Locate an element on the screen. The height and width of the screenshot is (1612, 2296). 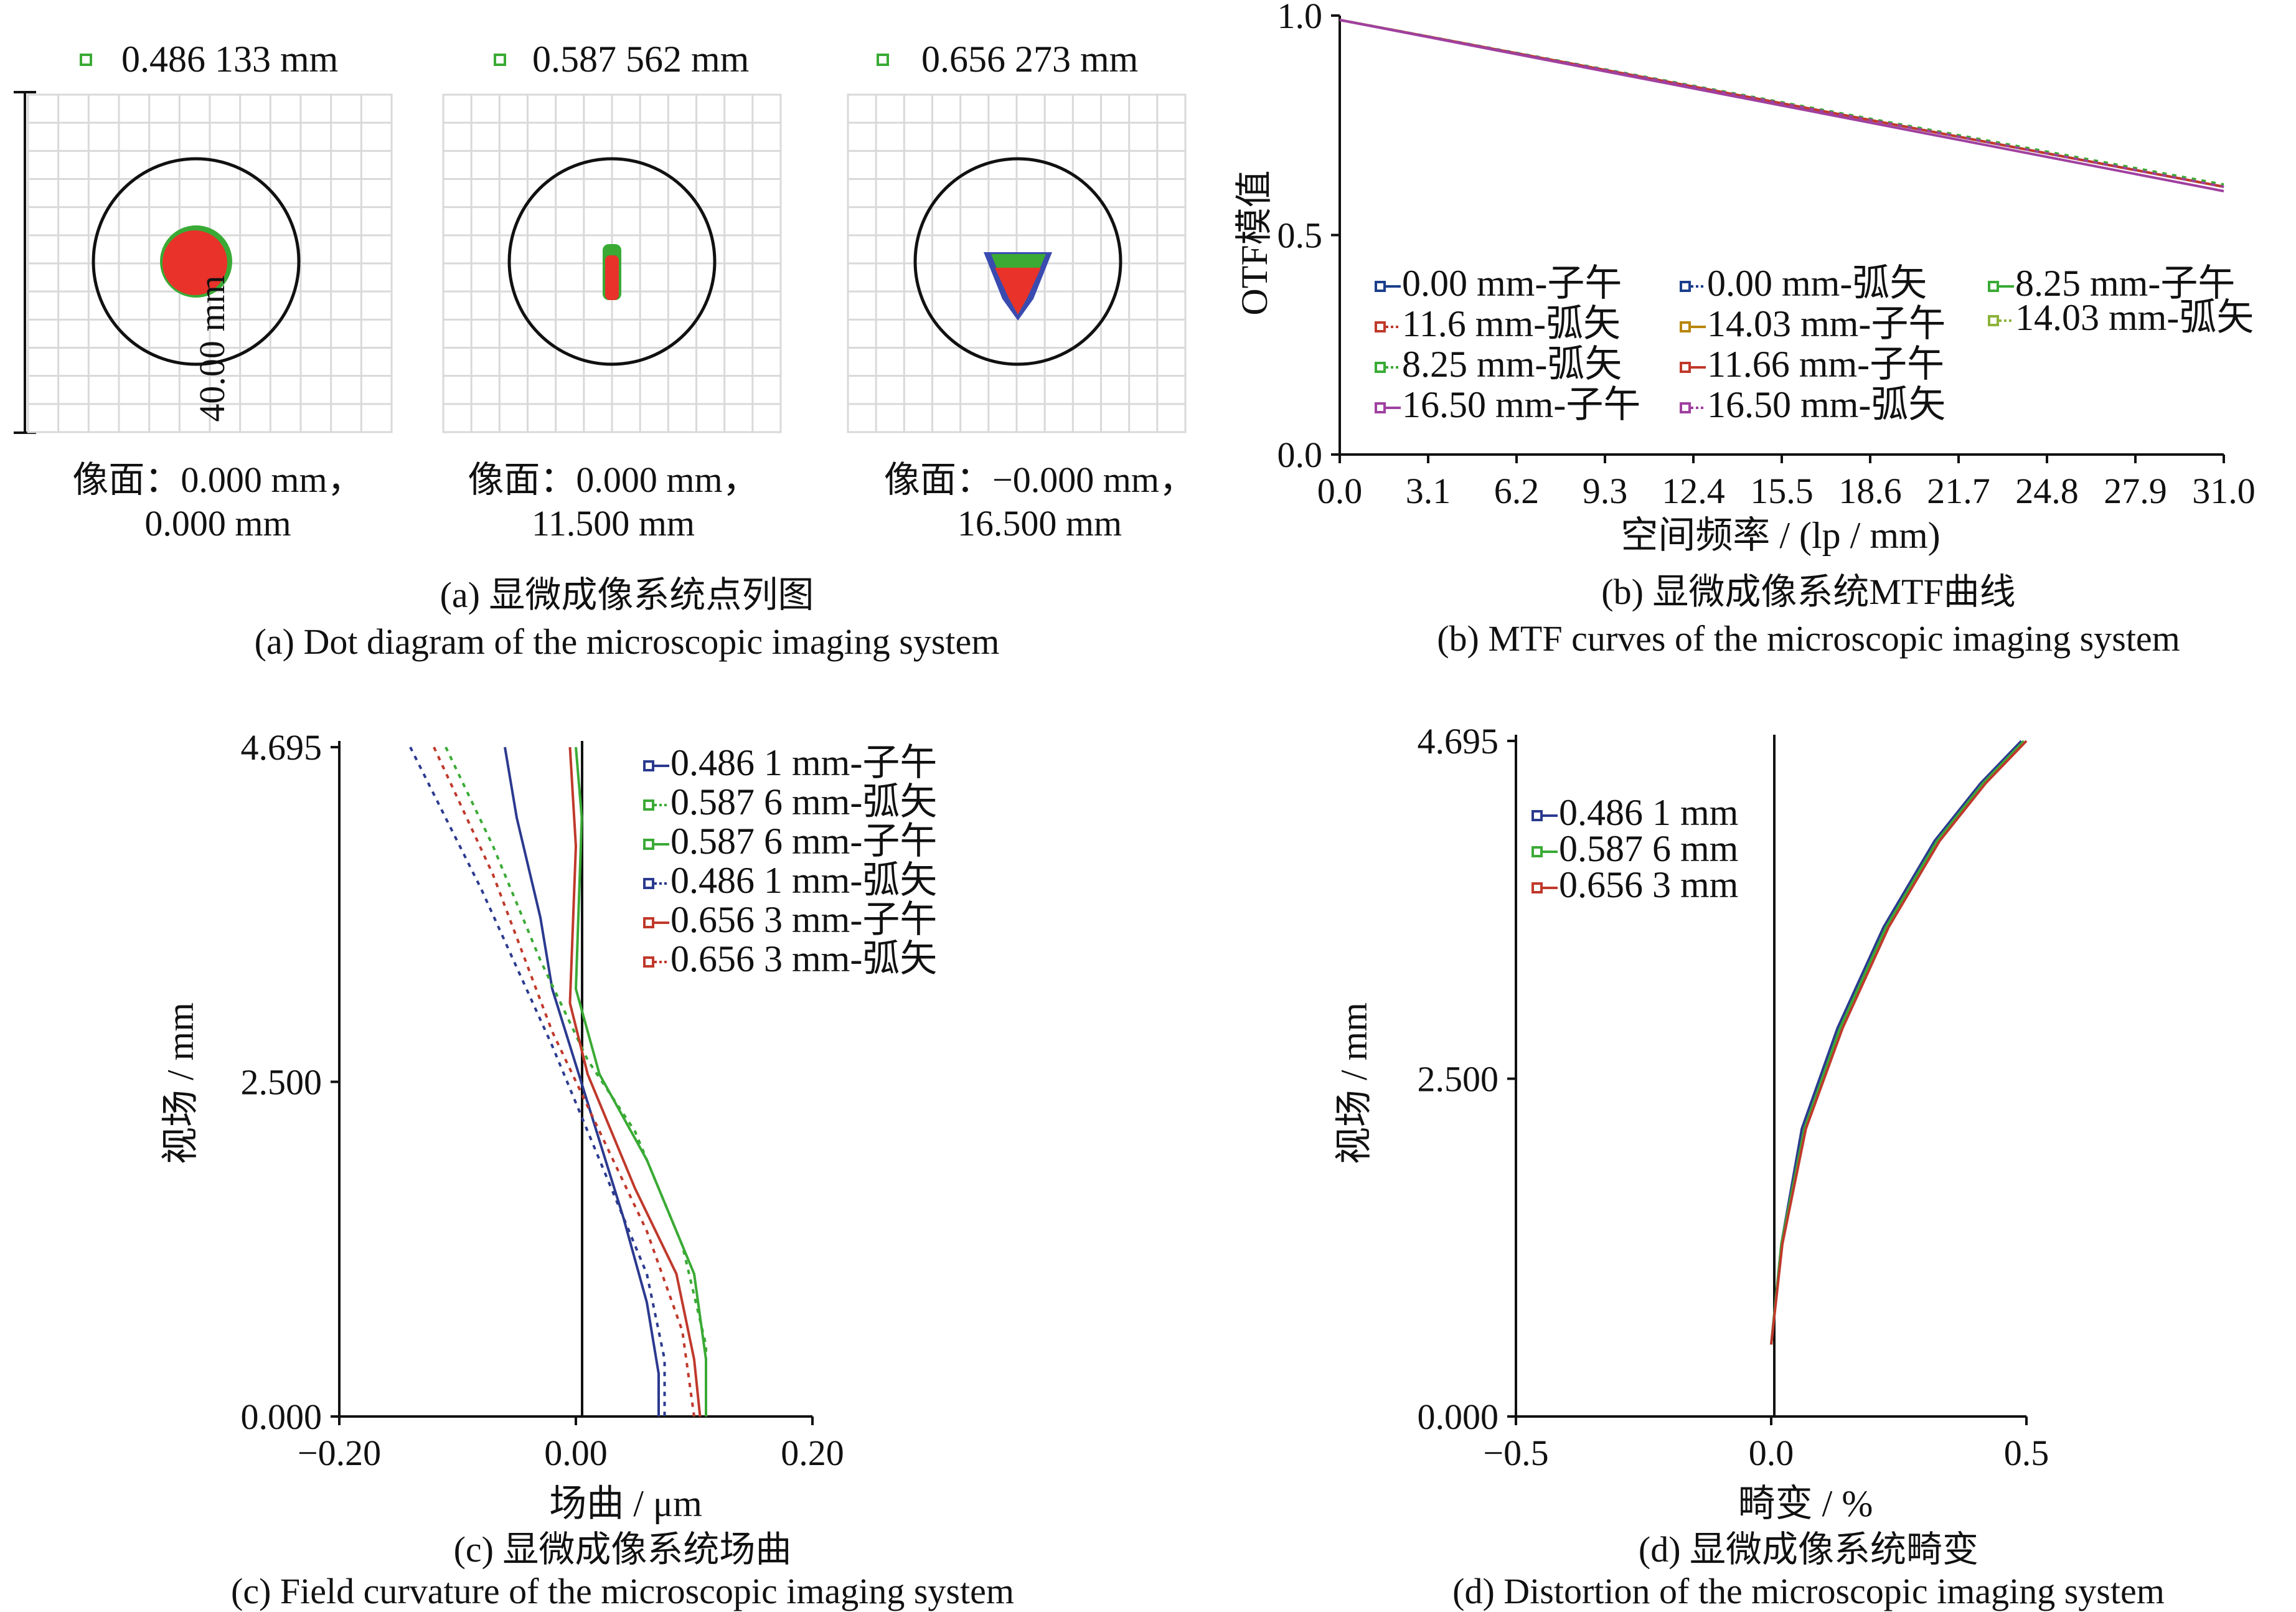
legend-label: 0.486 1 mm is located at coordinates (1649, 812).